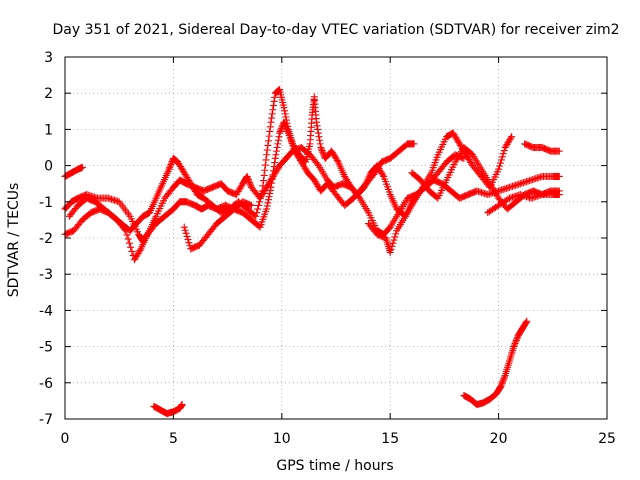 The image size is (640, 480). I want to click on y-tick-label: 2, so click(48, 94).